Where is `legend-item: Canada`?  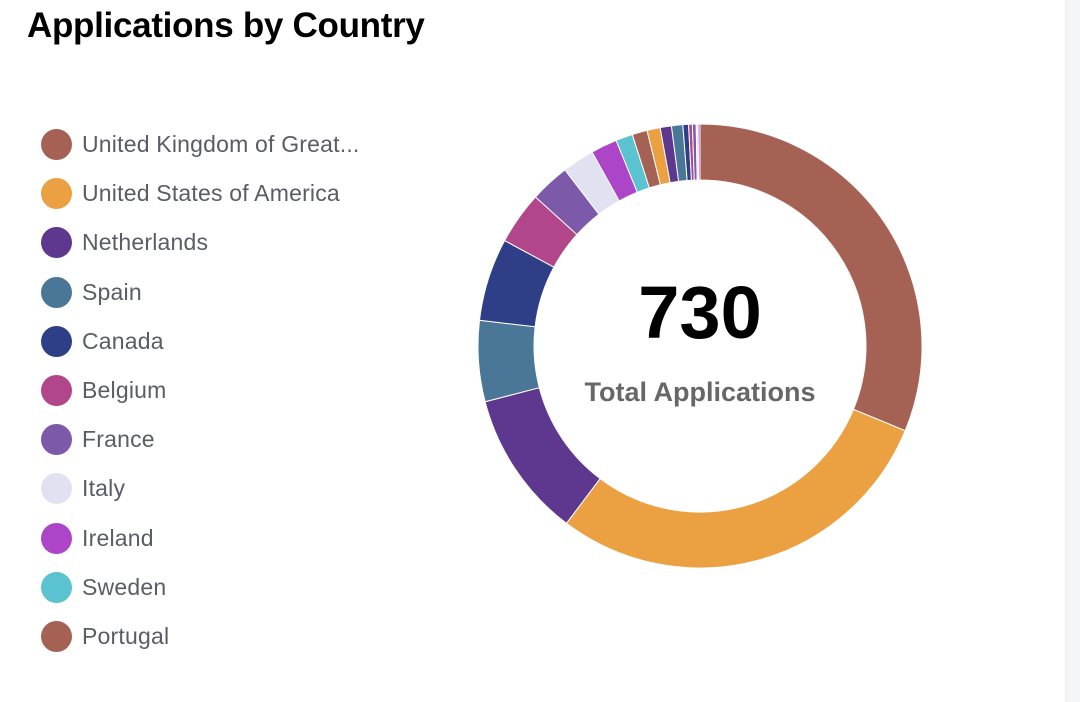
legend-item: Canada is located at coordinates (200, 341).